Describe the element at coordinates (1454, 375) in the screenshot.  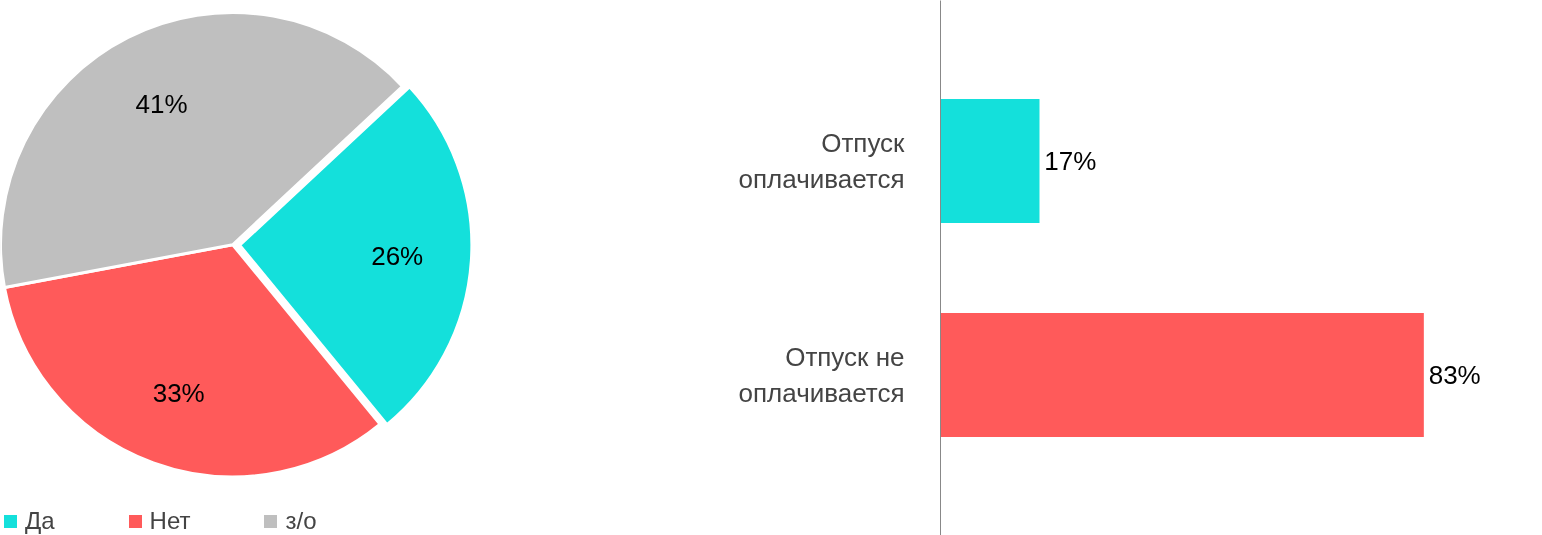
I see `data-label: 83%` at that location.